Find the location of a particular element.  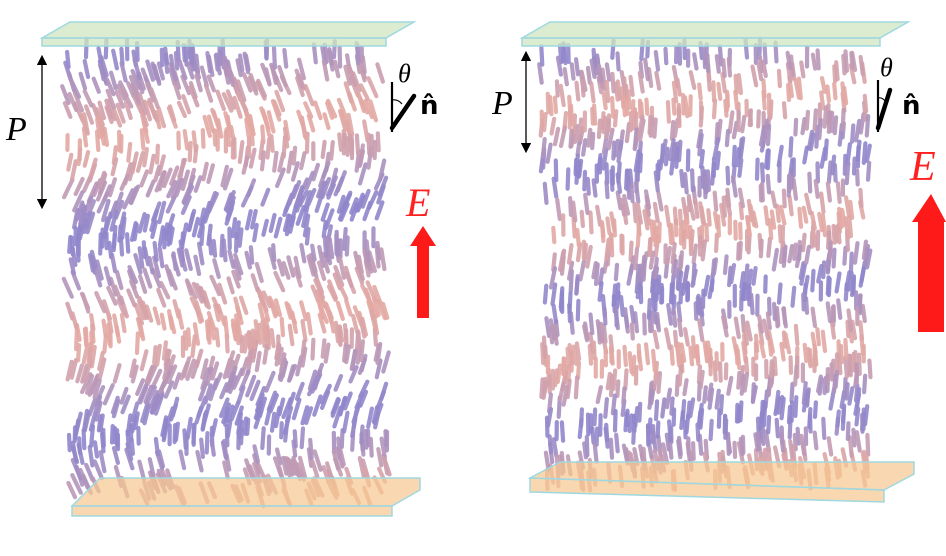

field-indicator-left: E is located at coordinates (420, 249).